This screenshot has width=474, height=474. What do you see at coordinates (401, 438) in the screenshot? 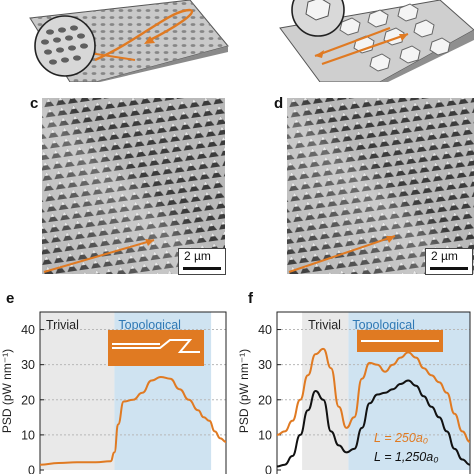
I see `legend-orange-f: L = 250a₀` at bounding box center [401, 438].